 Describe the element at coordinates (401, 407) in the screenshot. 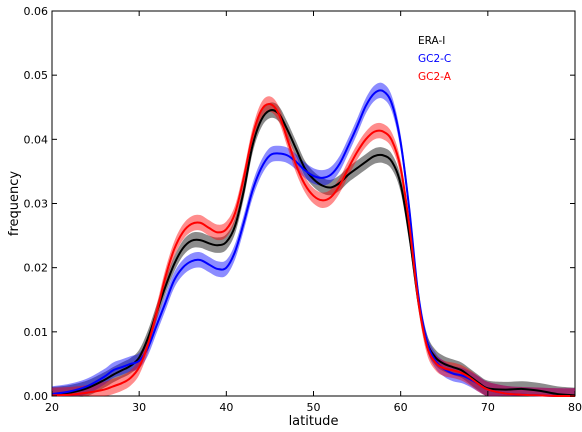

I see `x-tick-label: 60` at that location.